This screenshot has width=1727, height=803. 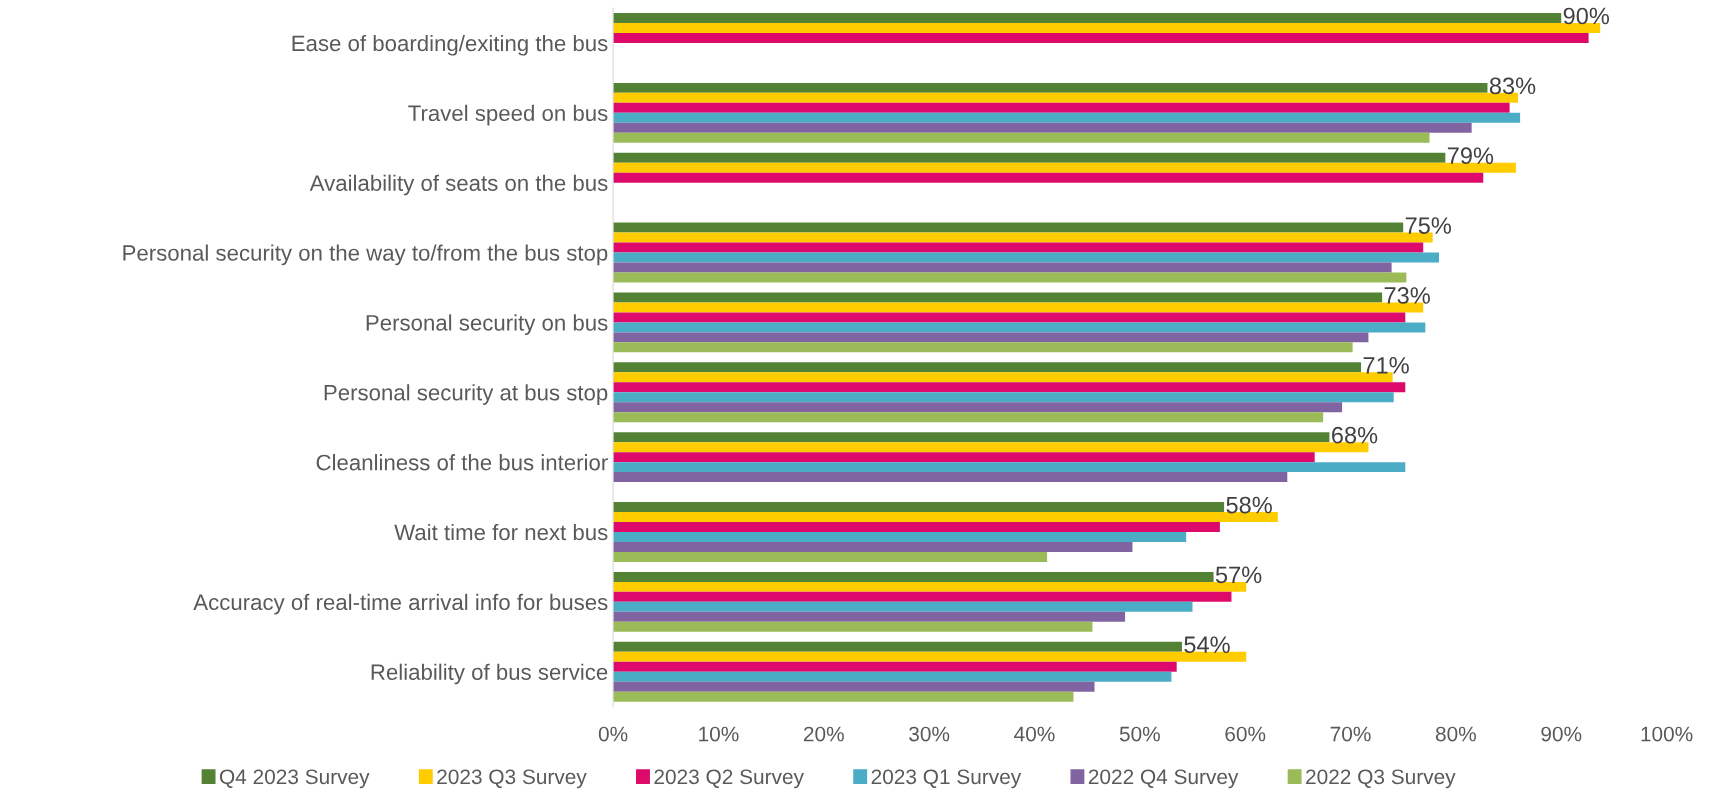 What do you see at coordinates (1561, 734) in the screenshot?
I see `x-tick-label: 90%` at bounding box center [1561, 734].